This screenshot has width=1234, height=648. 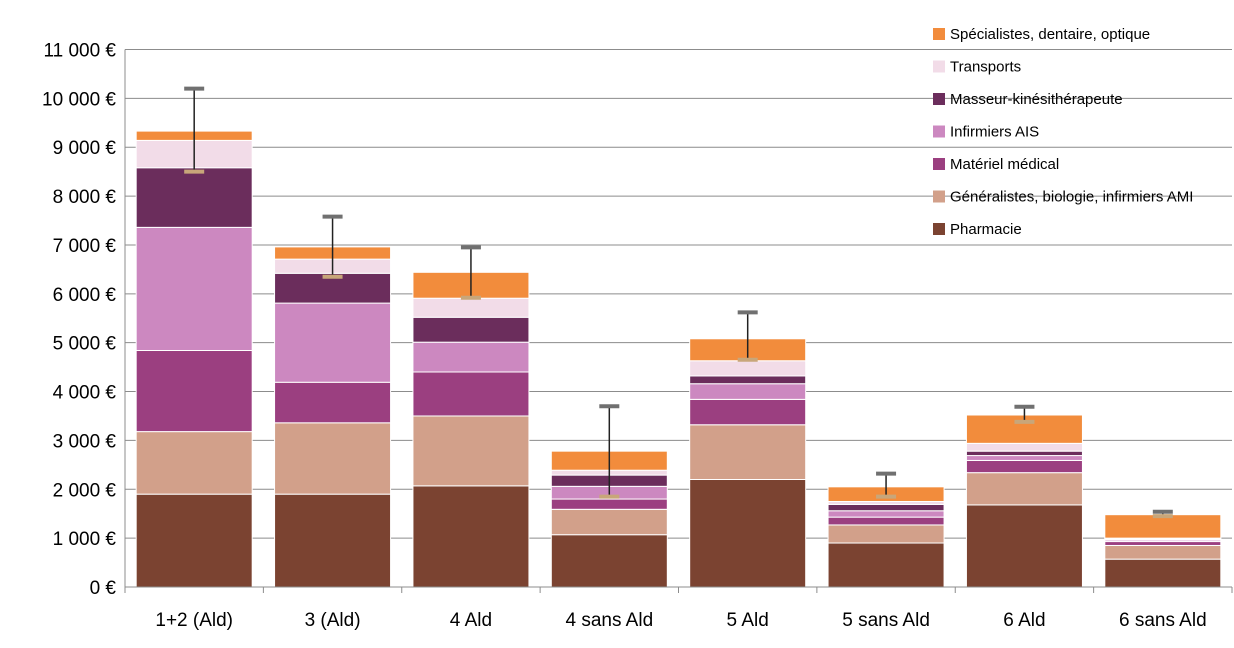 I want to click on y-tick-label: 8 000 €, so click(x=85, y=197).